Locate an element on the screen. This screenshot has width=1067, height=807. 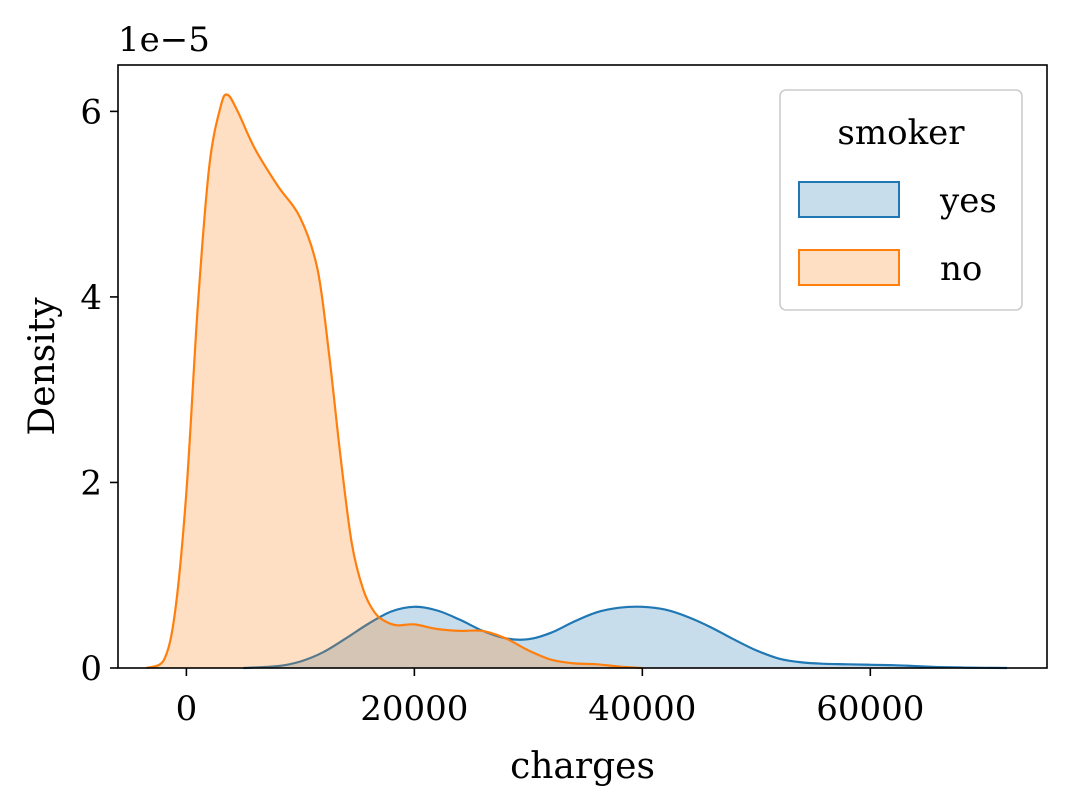
x-tick-label: 20000 is located at coordinates (414, 709).